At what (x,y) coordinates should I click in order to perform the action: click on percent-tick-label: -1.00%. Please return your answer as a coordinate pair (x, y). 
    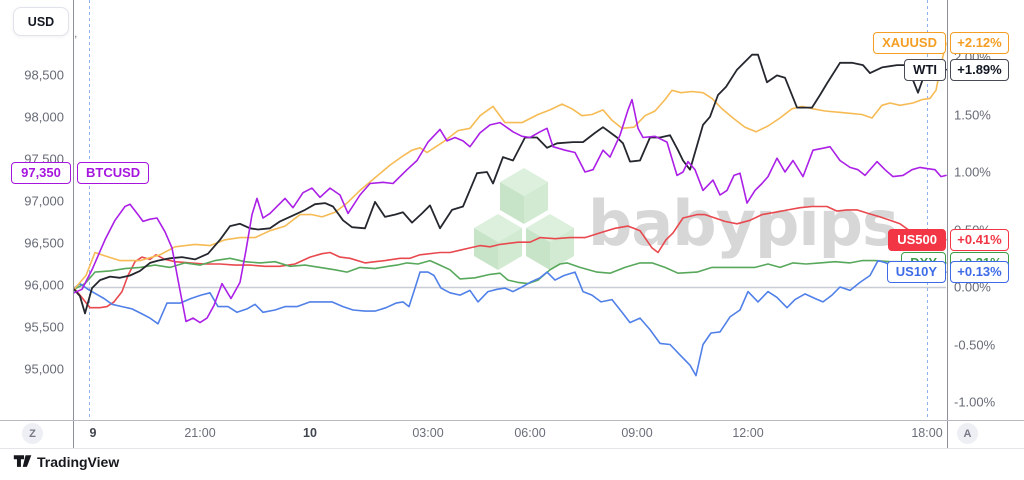
    Looking at the image, I should click on (975, 402).